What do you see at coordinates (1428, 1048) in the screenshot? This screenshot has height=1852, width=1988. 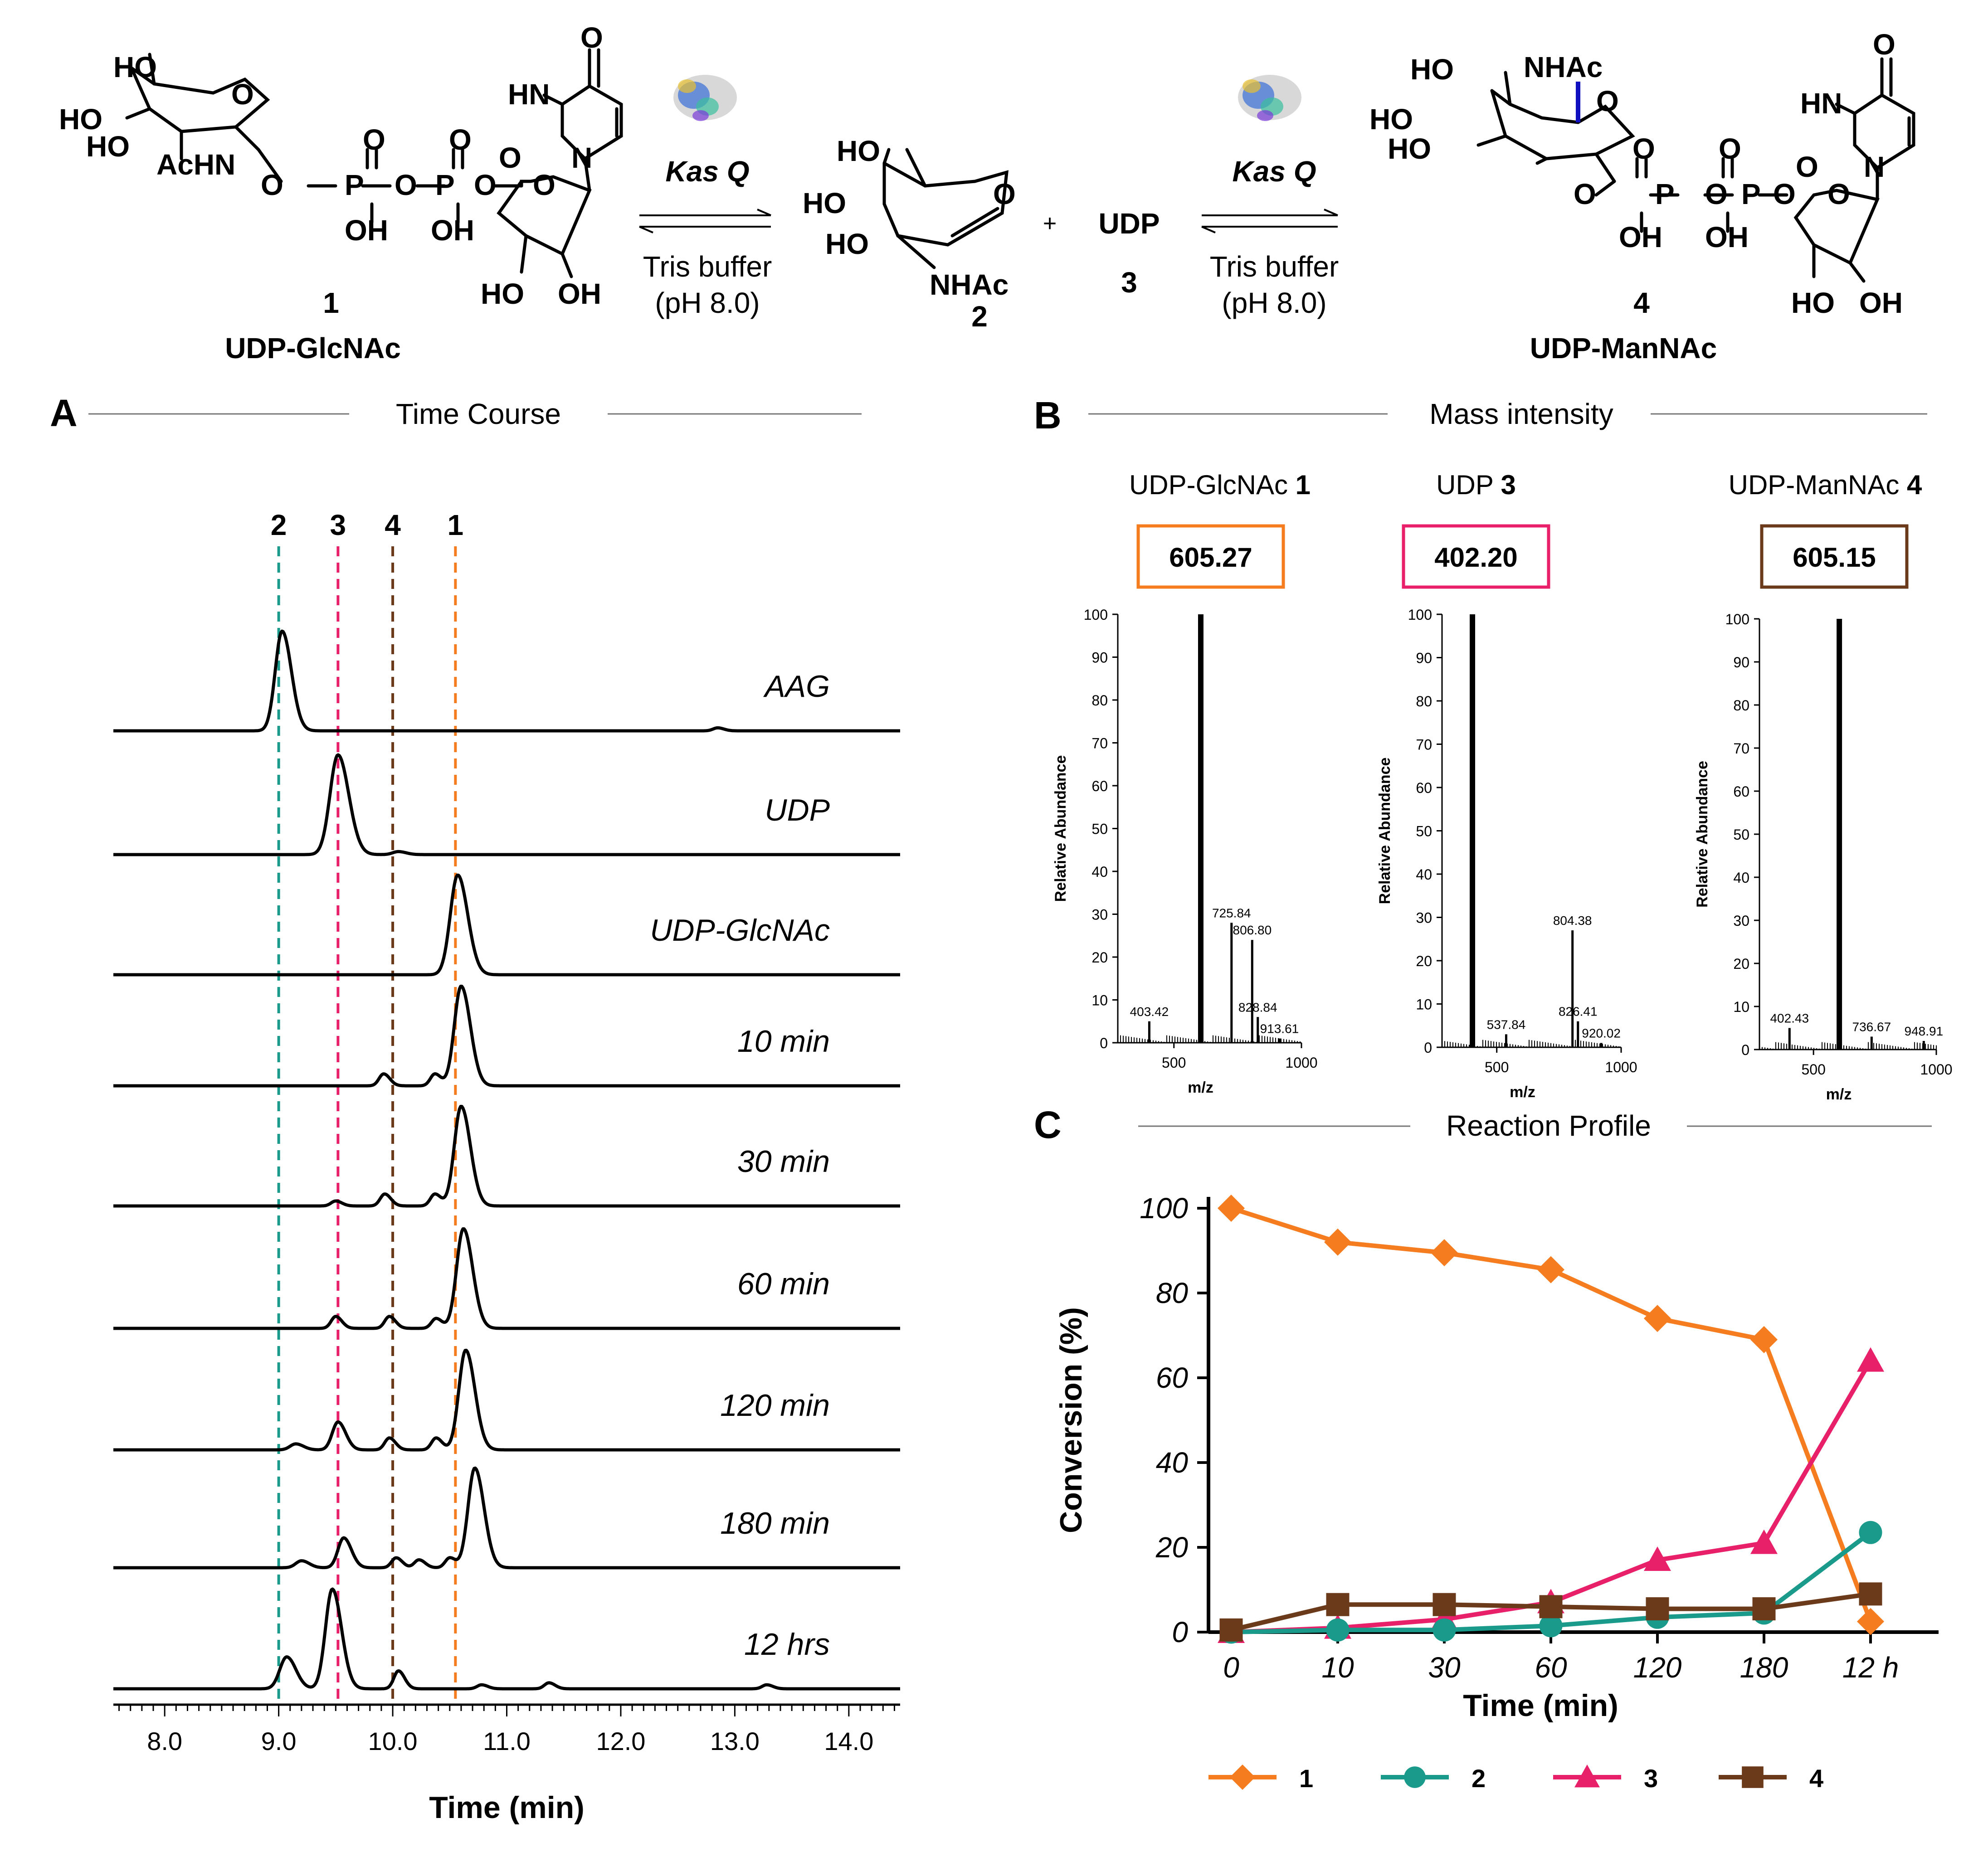 I see `y-tick-label: 0` at bounding box center [1428, 1048].